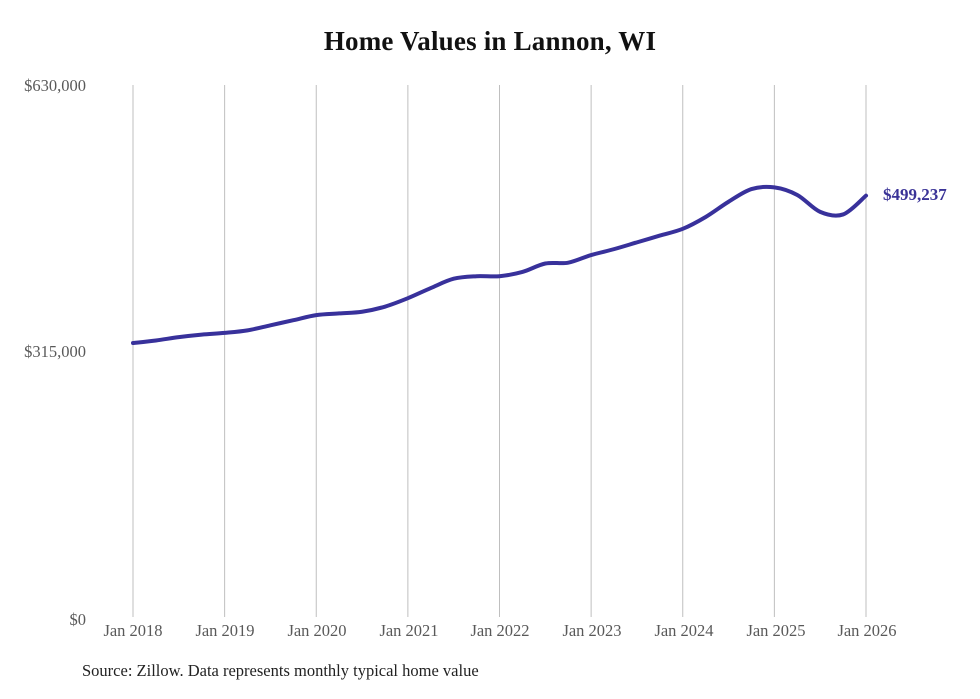 The width and height of the screenshot is (980, 699). Describe the element at coordinates (490, 41) in the screenshot. I see `chart-title: Home Values in Lannon, WI` at that location.